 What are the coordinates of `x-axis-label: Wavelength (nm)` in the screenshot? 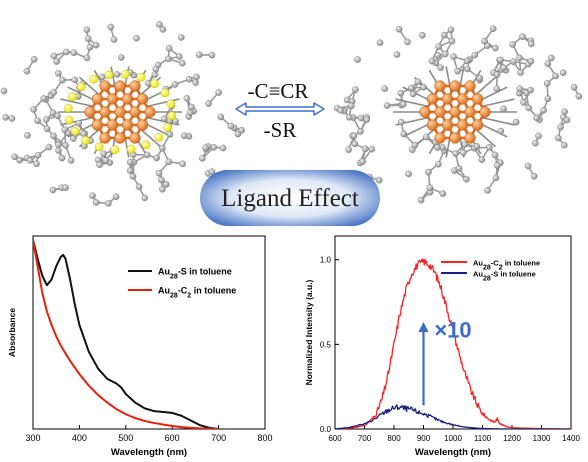 It's located at (453, 452).